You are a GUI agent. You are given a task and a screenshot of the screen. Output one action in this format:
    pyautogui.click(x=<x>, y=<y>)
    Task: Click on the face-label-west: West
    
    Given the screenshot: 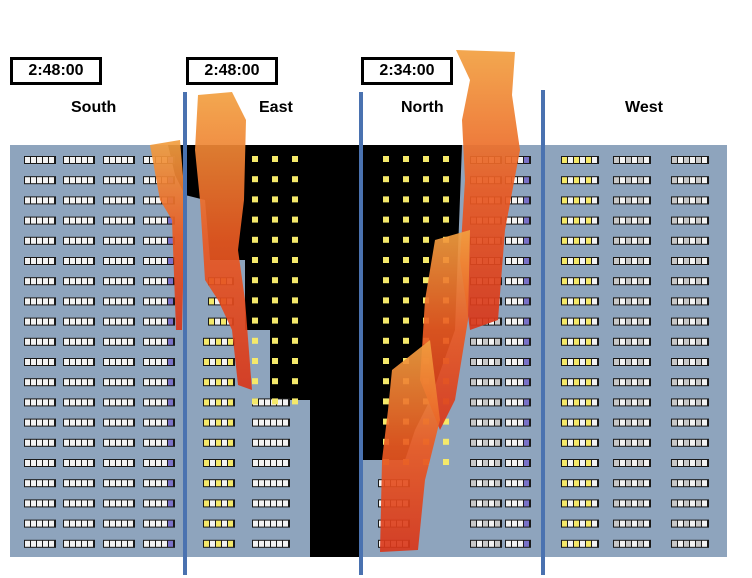 What is the action you would take?
    pyautogui.click(x=644, y=107)
    